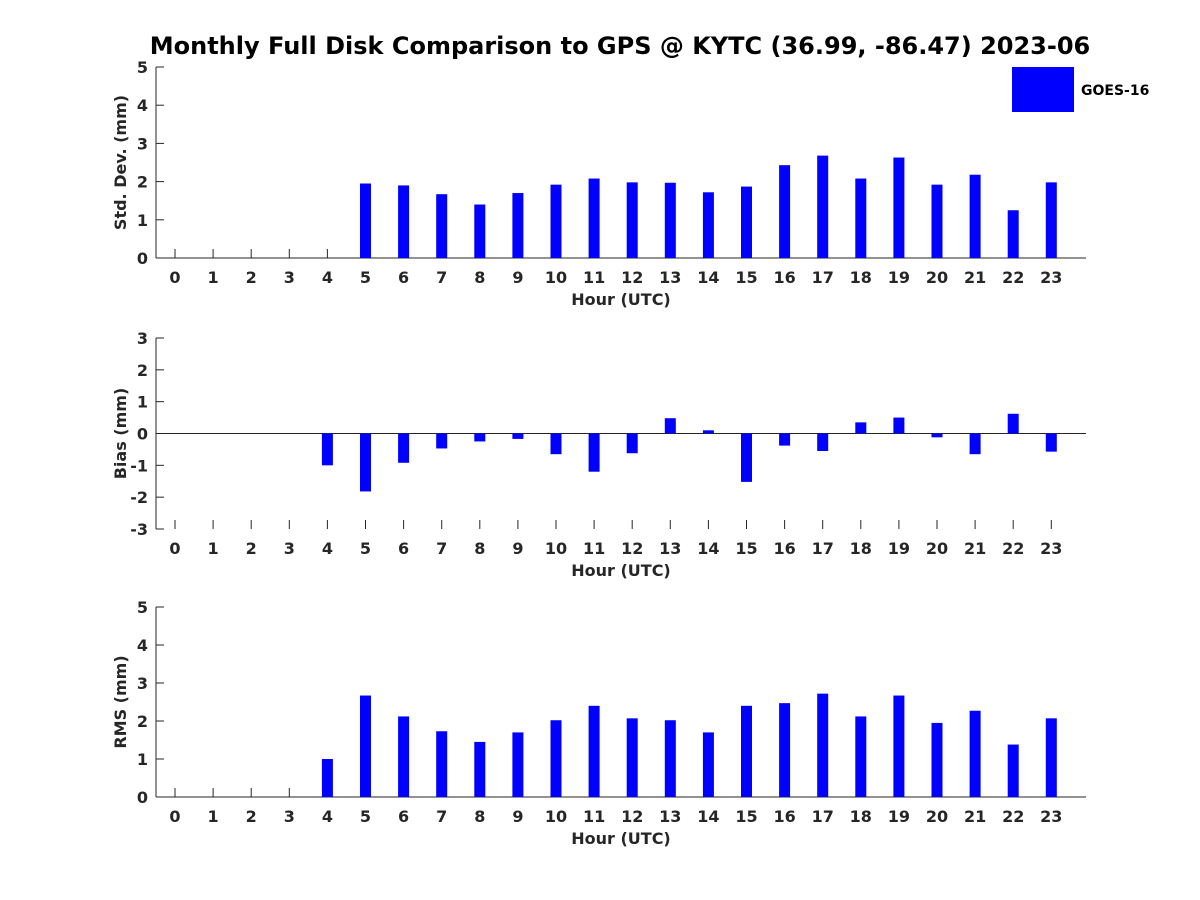 The width and height of the screenshot is (1200, 900). I want to click on x-tick-label: 15, so click(746, 816).